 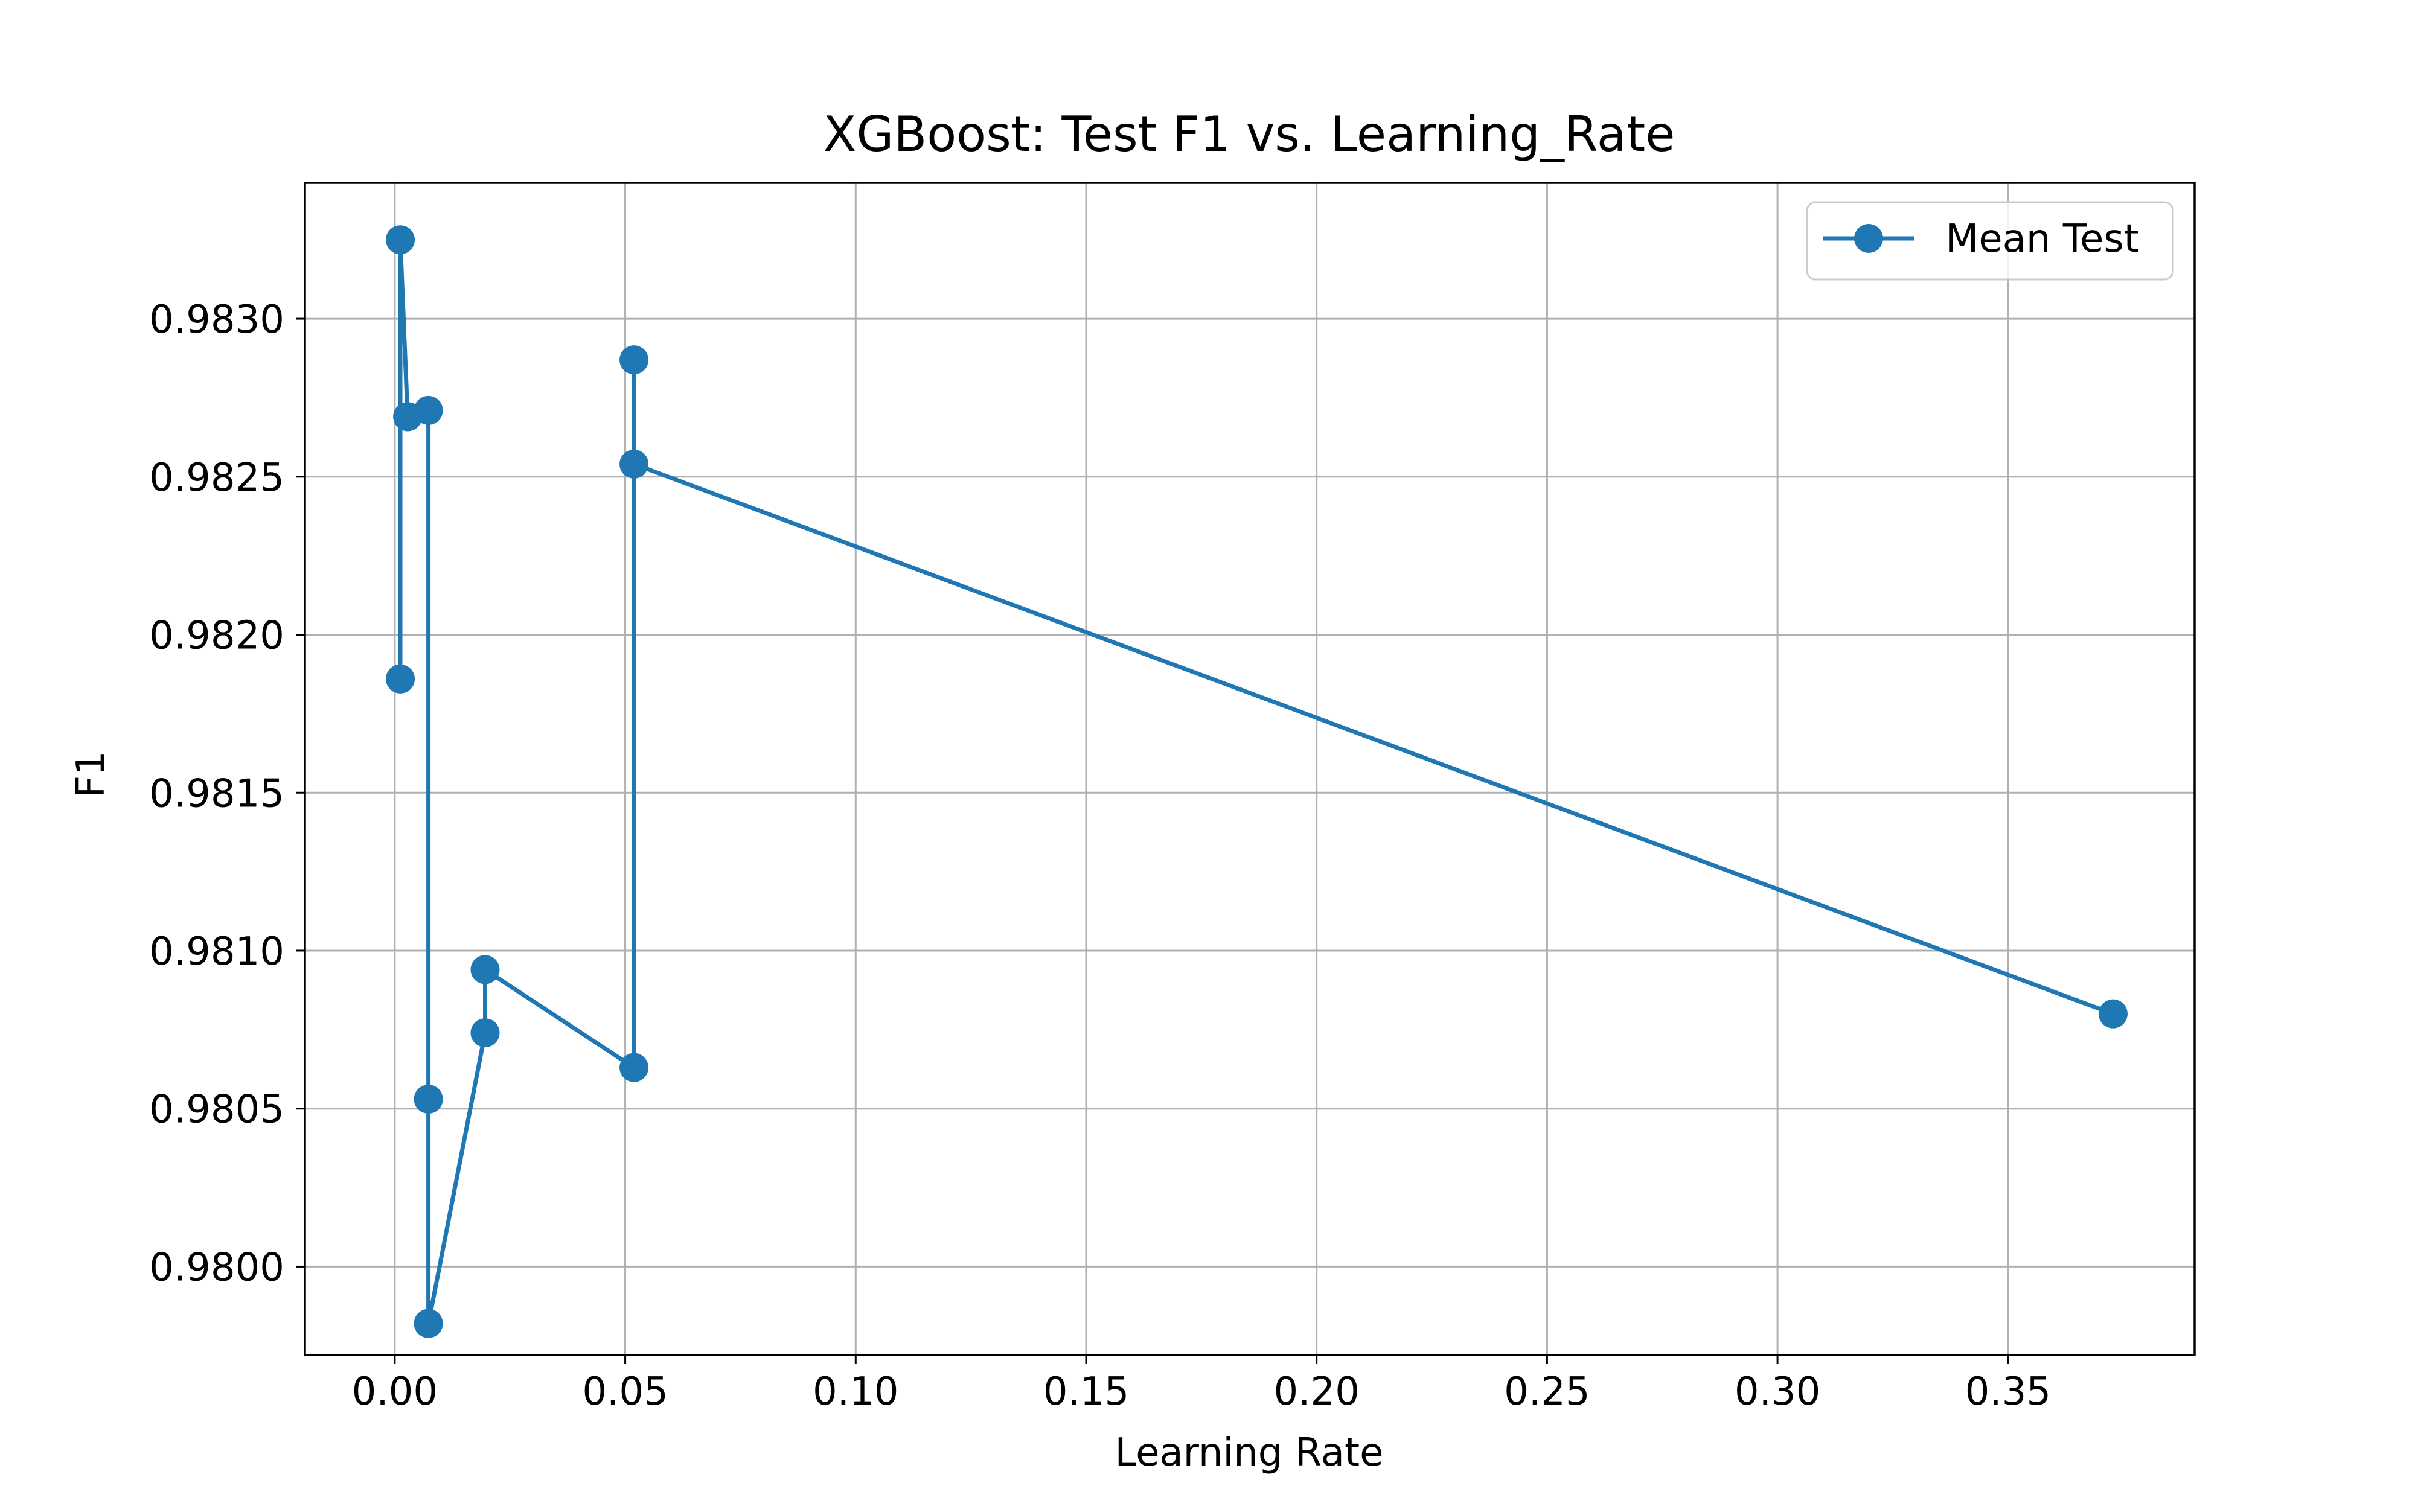 I want to click on y-tick-label: 0.9830, so click(x=216, y=320).